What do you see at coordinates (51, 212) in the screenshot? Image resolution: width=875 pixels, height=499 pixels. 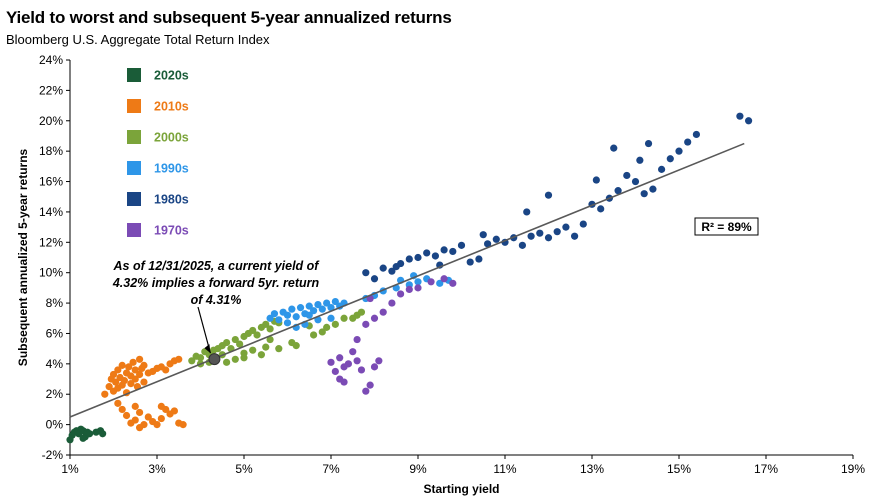 I see `y-tick-label: 14%` at bounding box center [51, 212].